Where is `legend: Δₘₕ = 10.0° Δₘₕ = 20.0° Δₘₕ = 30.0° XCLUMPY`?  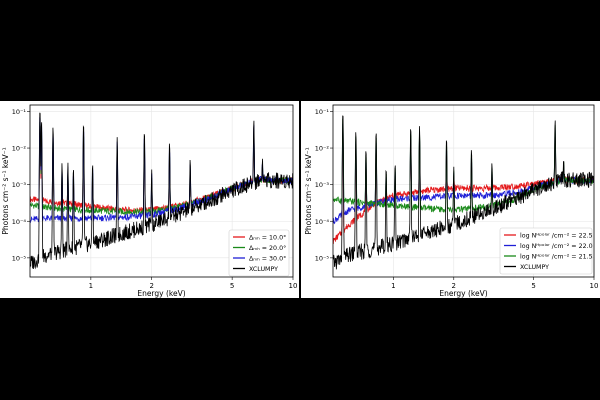 legend: Δₘₕ = 10.0° Δₘₕ = 20.0° Δₘₕ = 30.0° XCLUMPY is located at coordinates (259, 253).